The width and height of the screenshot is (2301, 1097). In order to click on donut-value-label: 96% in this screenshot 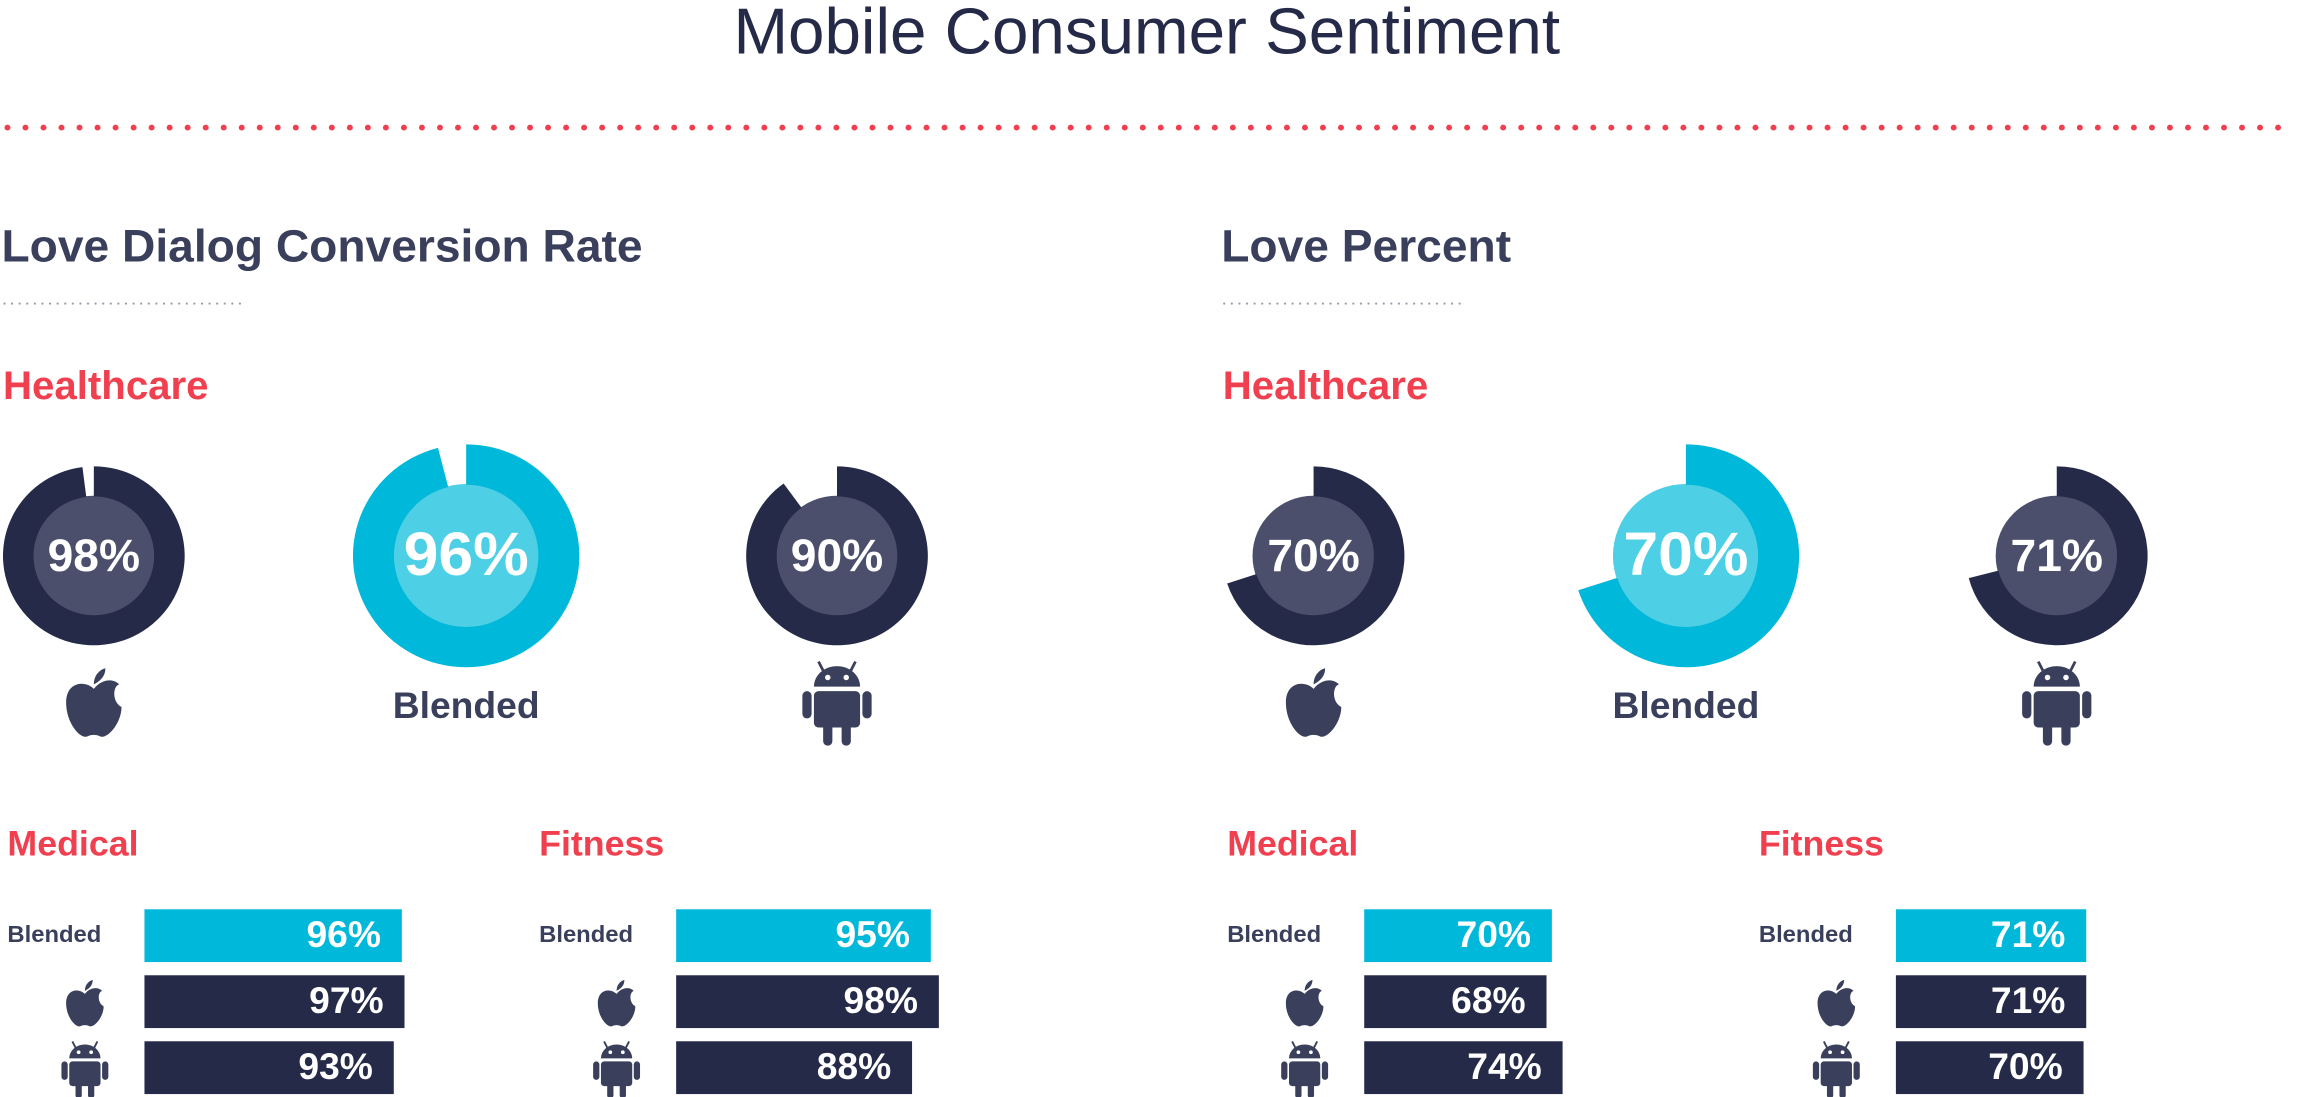, I will do `click(466, 554)`.